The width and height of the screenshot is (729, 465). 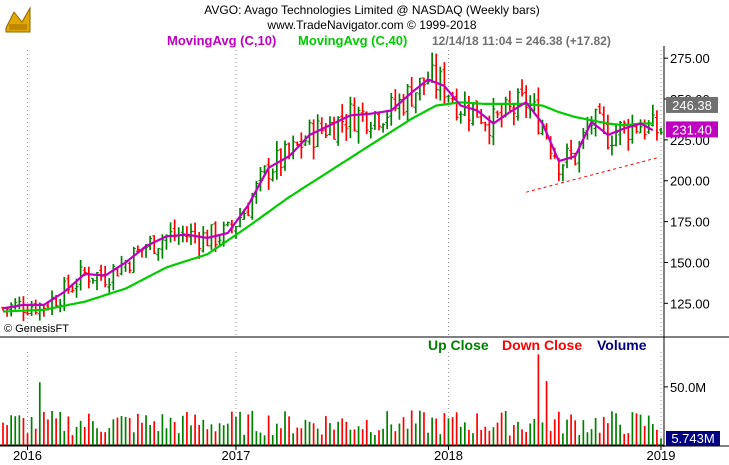 What do you see at coordinates (364, 454) in the screenshot?
I see `time-axis: 2016 2017 2018 2019` at bounding box center [364, 454].